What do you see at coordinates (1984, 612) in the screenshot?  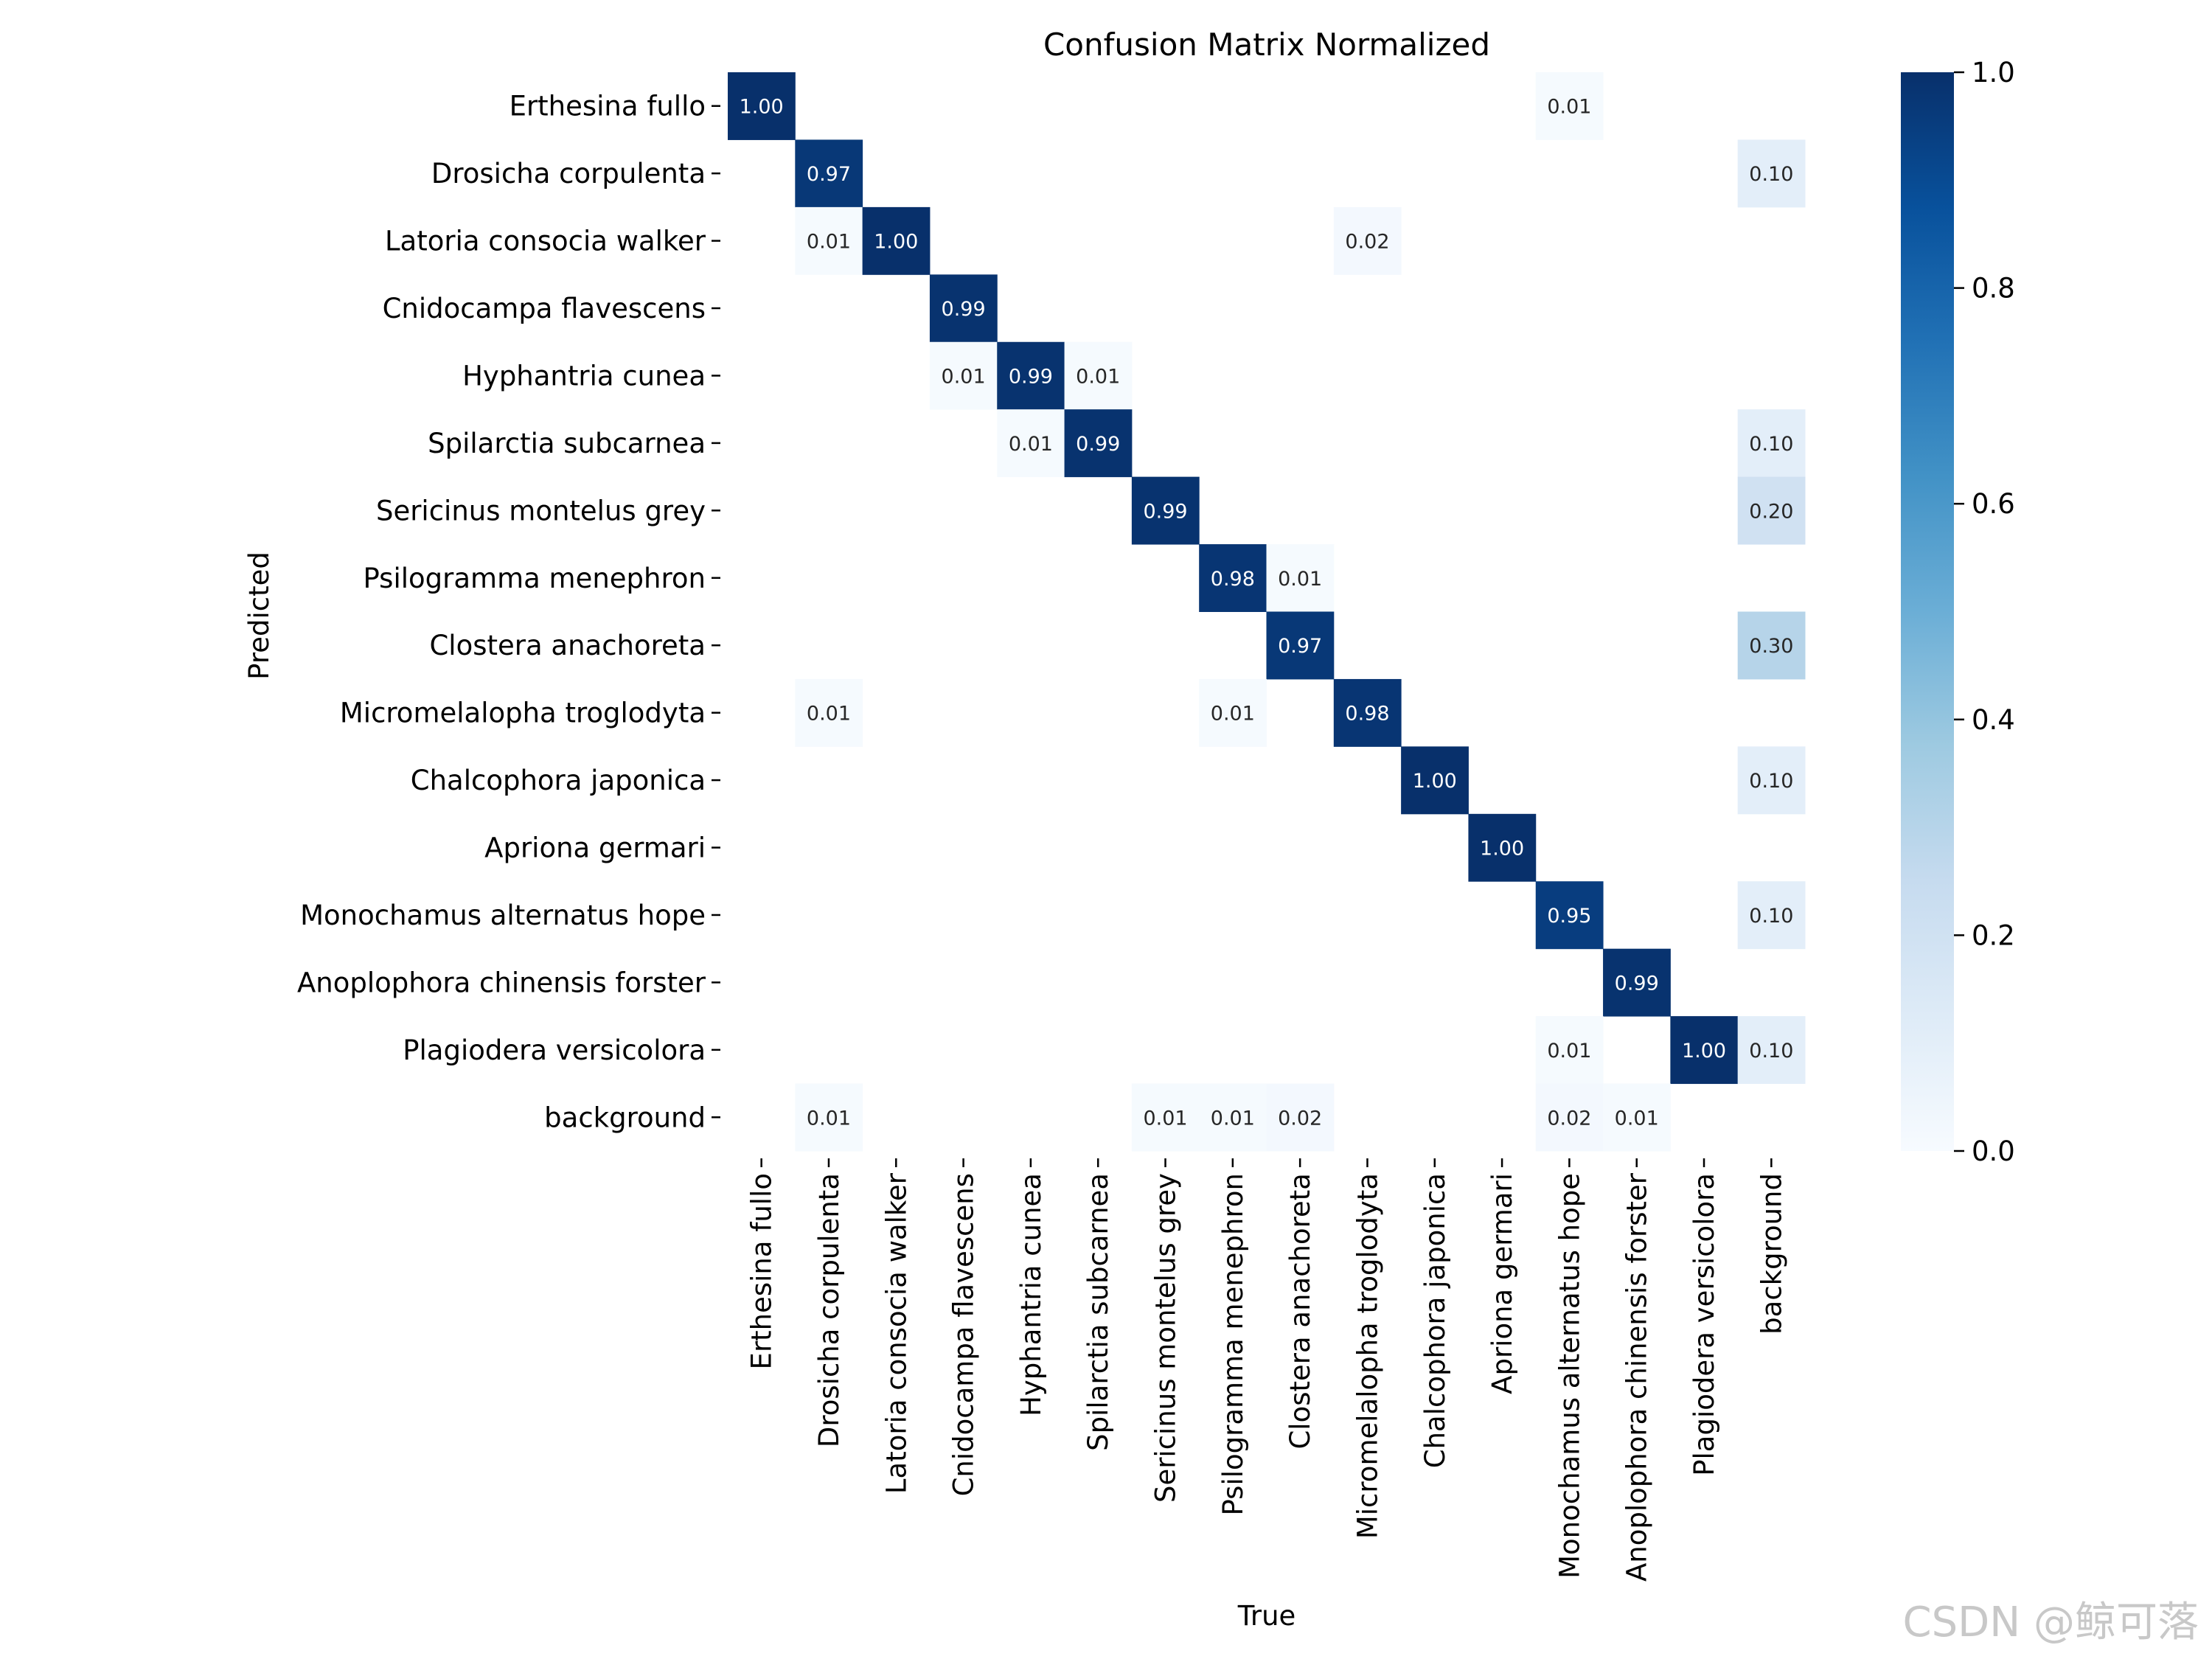 I see `colorbar-ticks: 0.0 0.2 0.4 0.6 0.8 1.0` at bounding box center [1984, 612].